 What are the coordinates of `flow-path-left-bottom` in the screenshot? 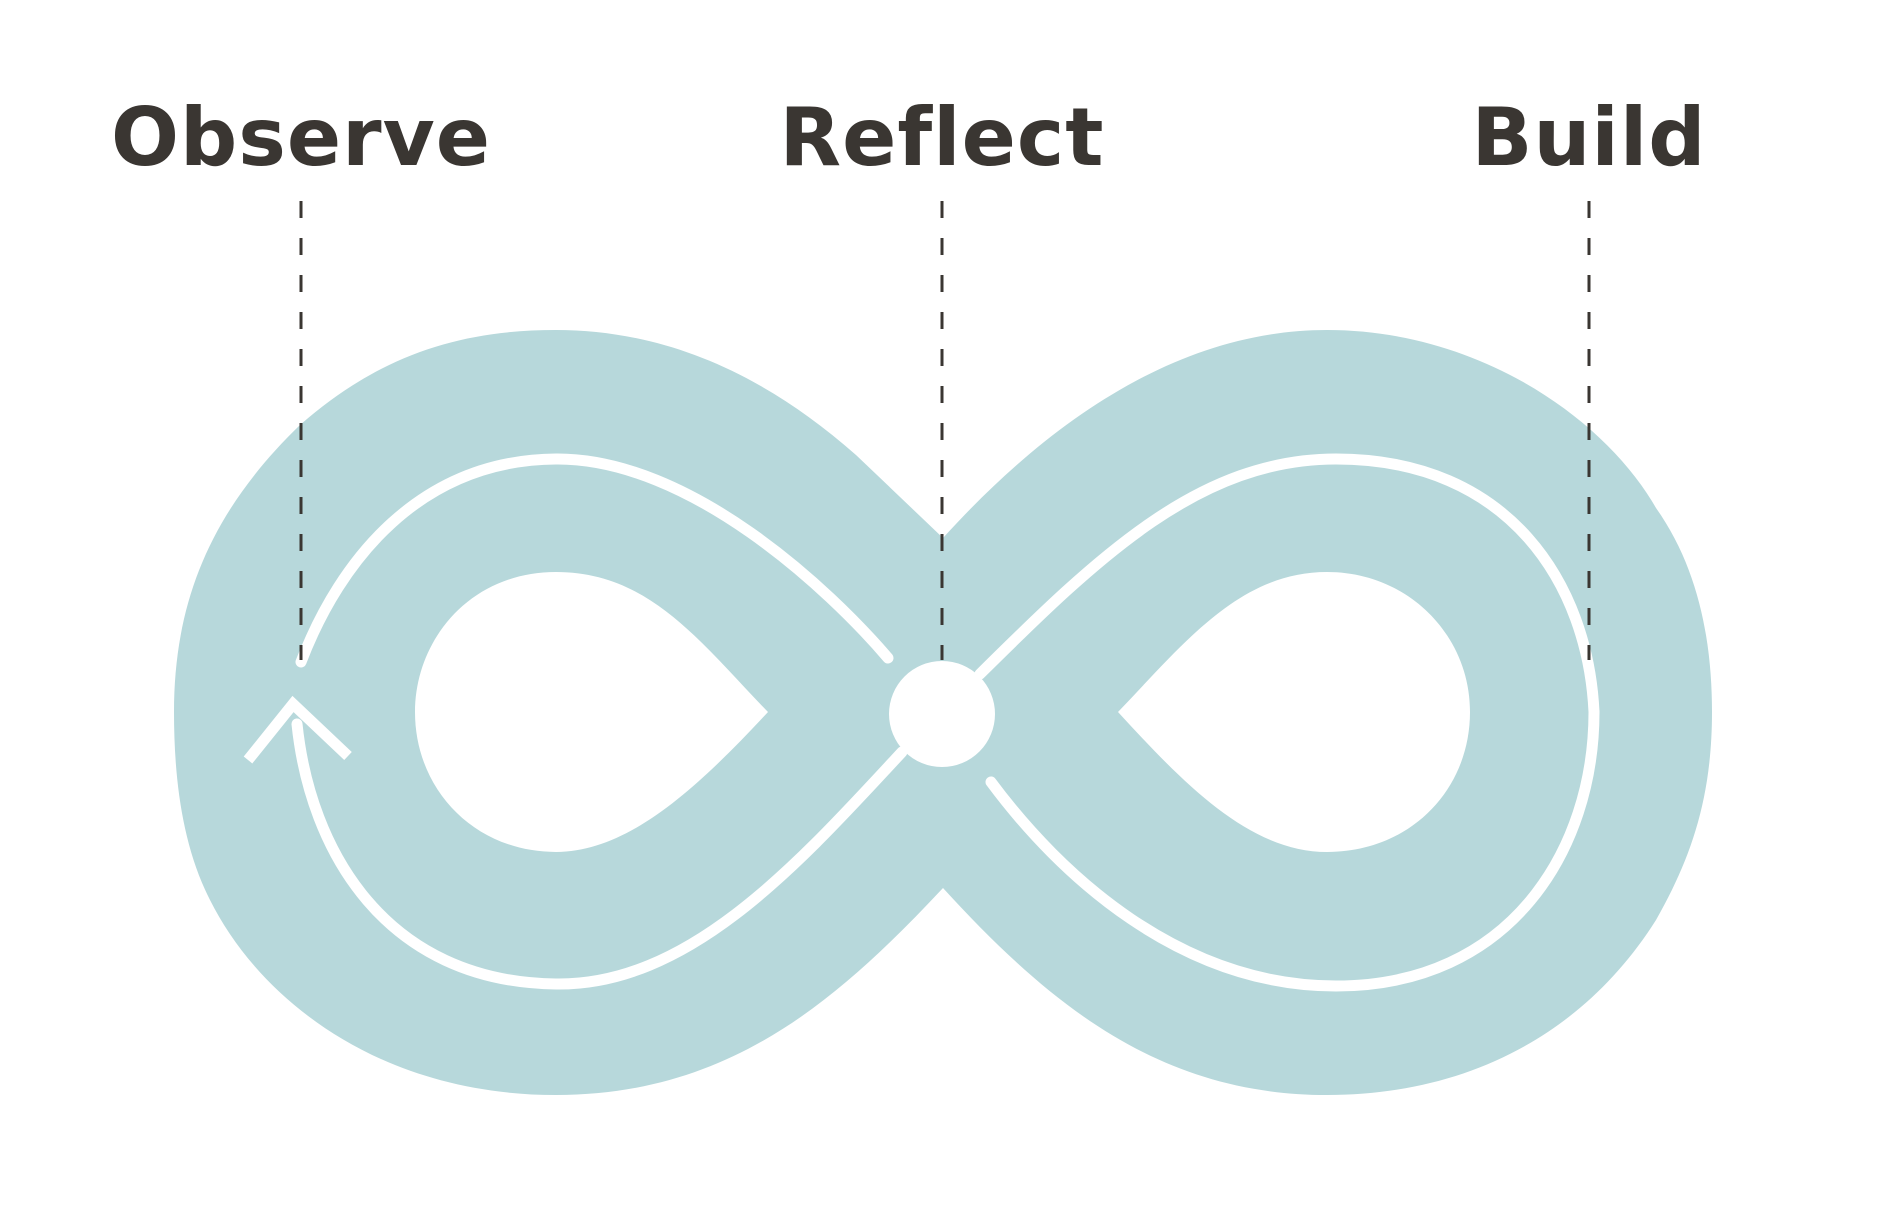 It's located at (599, 854).